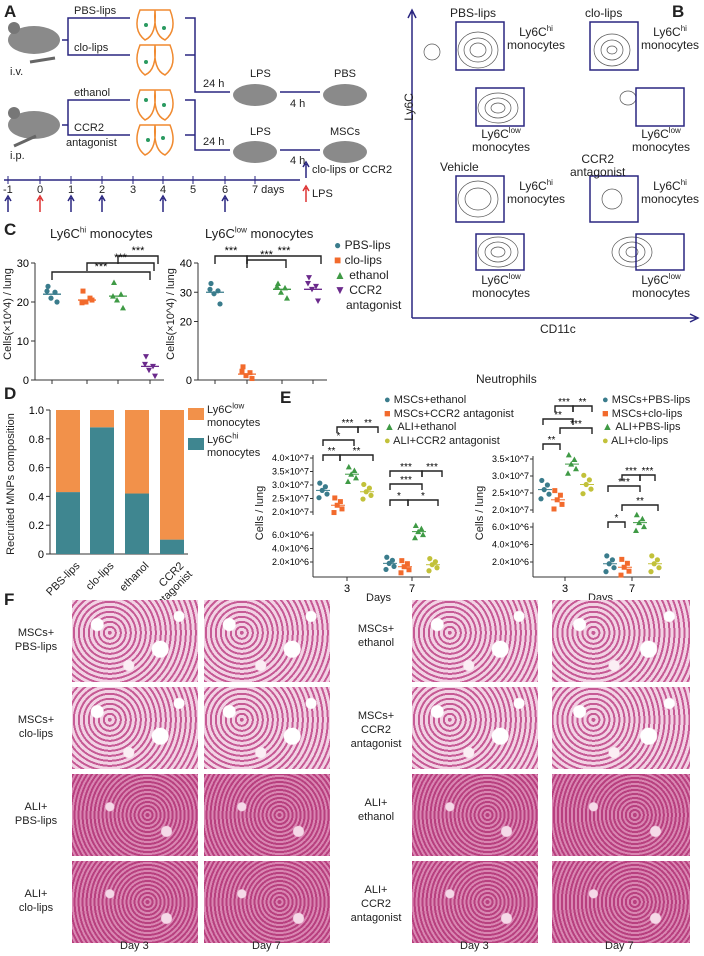  I want to click on gate-boxes, so click(570, 146).